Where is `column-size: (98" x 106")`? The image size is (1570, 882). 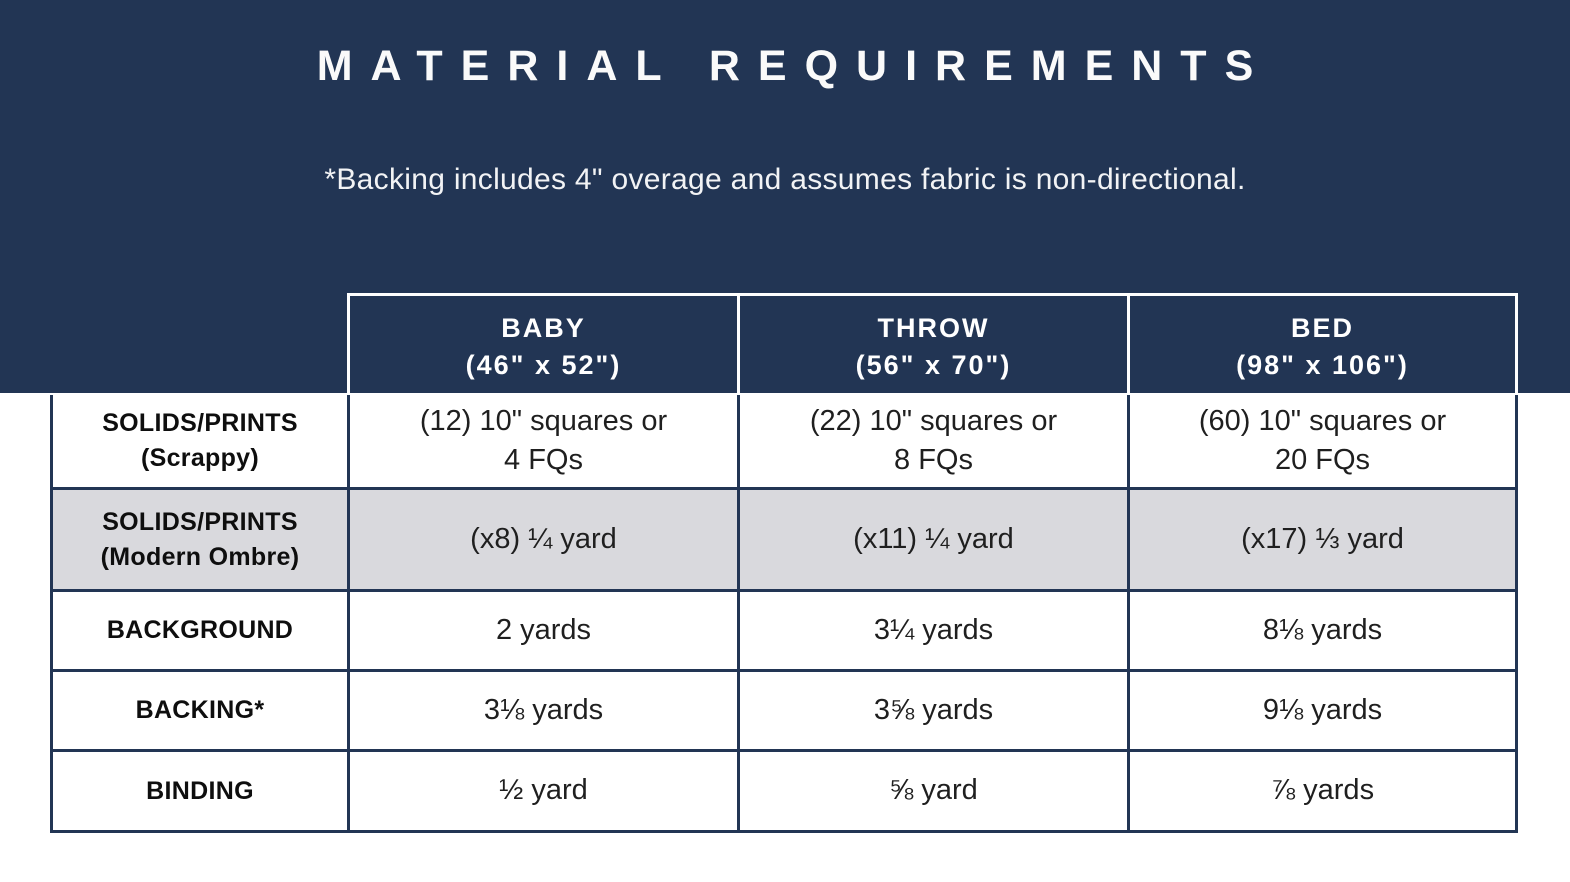
column-size: (98" x 106") is located at coordinates (1322, 365).